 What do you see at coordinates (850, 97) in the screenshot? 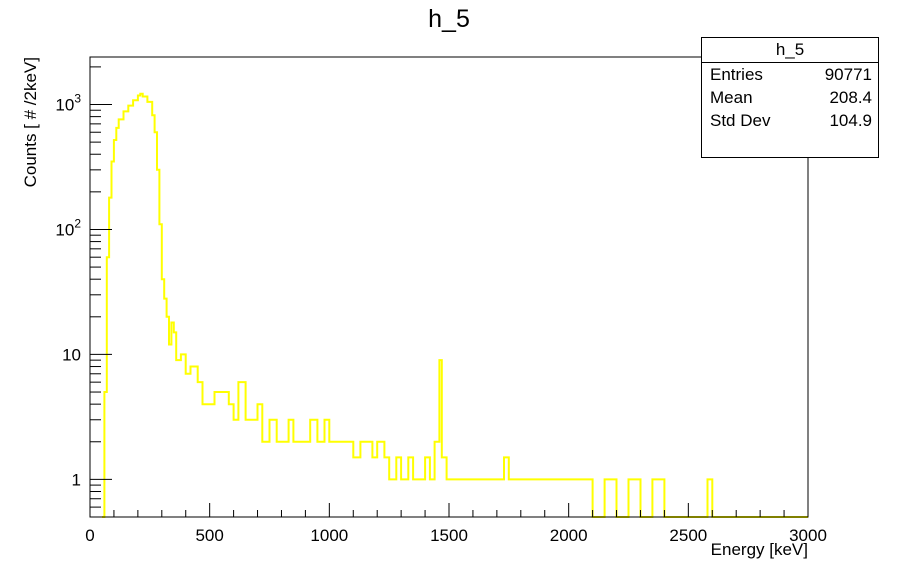
I see `stats-mean-value: 208.4` at bounding box center [850, 97].